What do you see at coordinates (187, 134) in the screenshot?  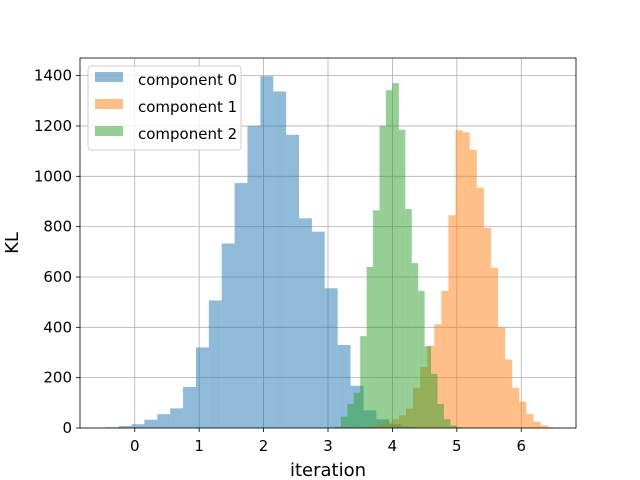 I see `legend-label-component-2: component 2` at bounding box center [187, 134].